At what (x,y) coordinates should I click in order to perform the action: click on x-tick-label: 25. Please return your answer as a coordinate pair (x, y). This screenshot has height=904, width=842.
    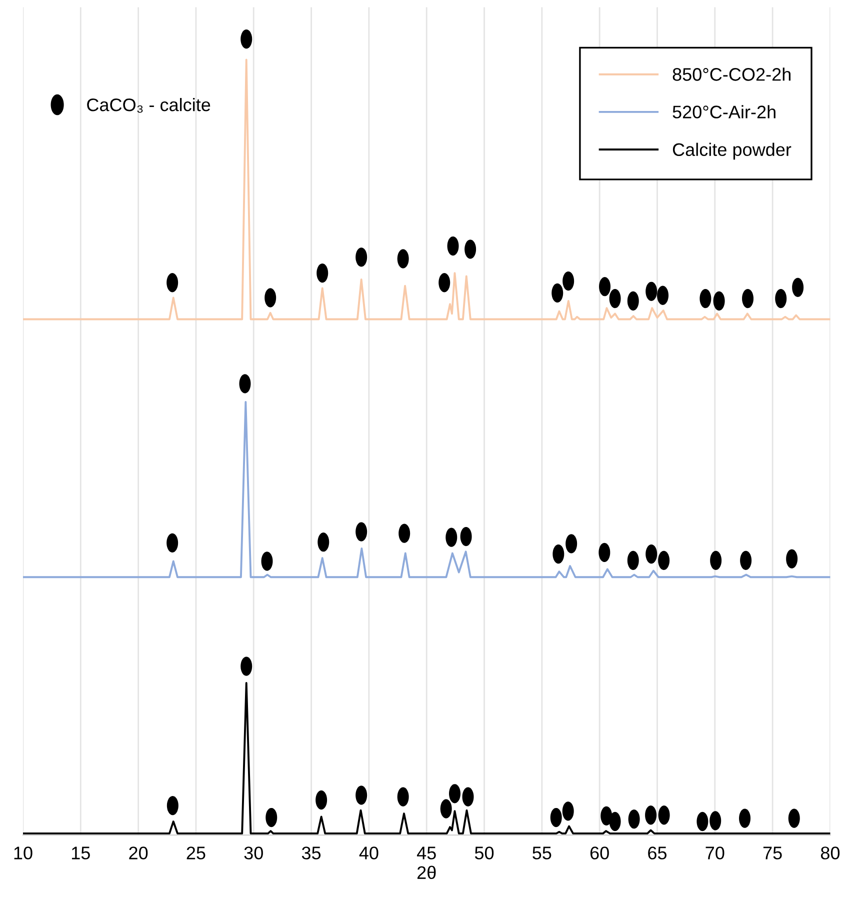
    Looking at the image, I should click on (196, 853).